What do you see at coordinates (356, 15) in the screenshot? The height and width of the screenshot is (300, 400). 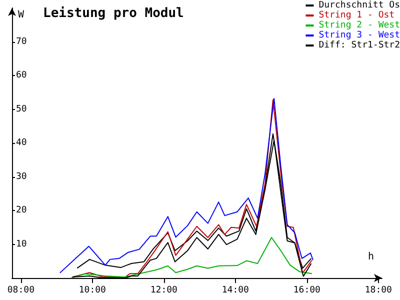 I see `legend-label: String 1 - Ost` at bounding box center [356, 15].